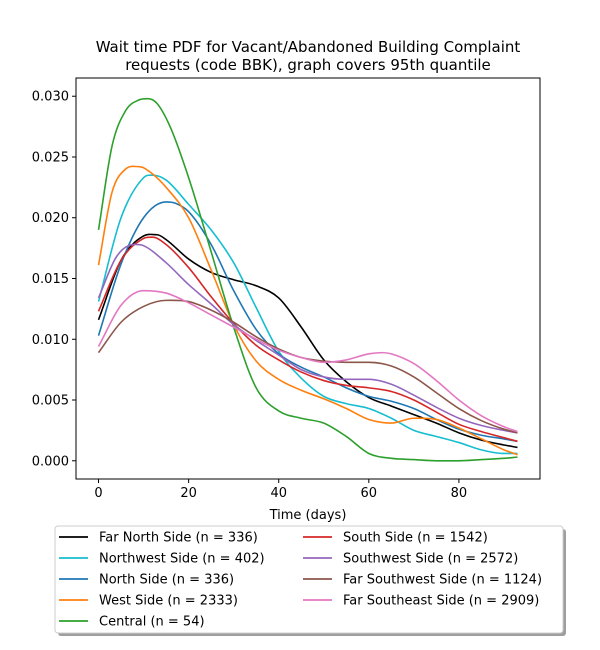 The image size is (600, 650). I want to click on x-axis-label: Time (days), so click(308, 515).